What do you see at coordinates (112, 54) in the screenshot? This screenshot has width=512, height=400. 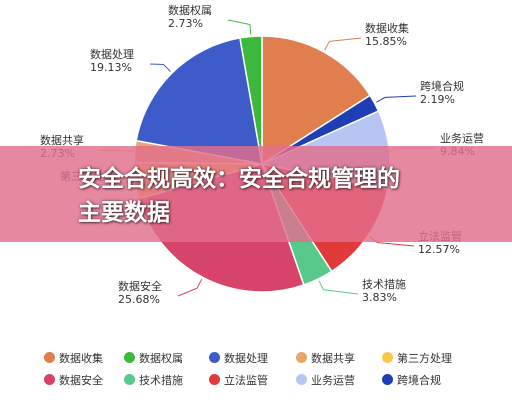 I see `slice-name-label-9: 数据处理` at bounding box center [112, 54].